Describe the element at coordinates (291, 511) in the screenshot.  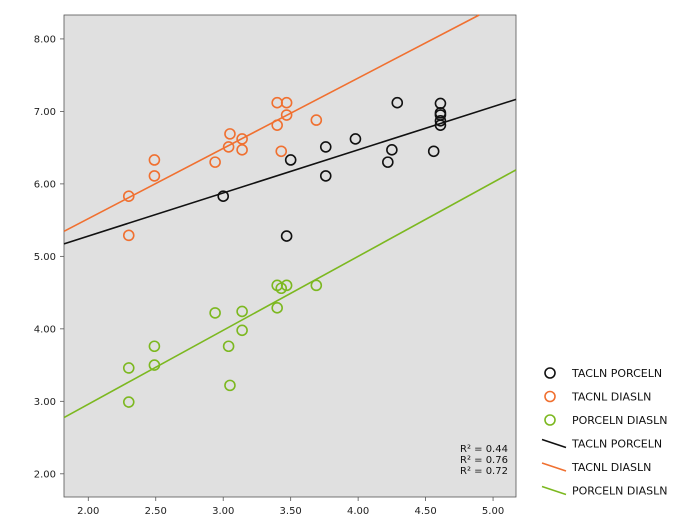
I see `x-tick-label: 3.50` at that location.